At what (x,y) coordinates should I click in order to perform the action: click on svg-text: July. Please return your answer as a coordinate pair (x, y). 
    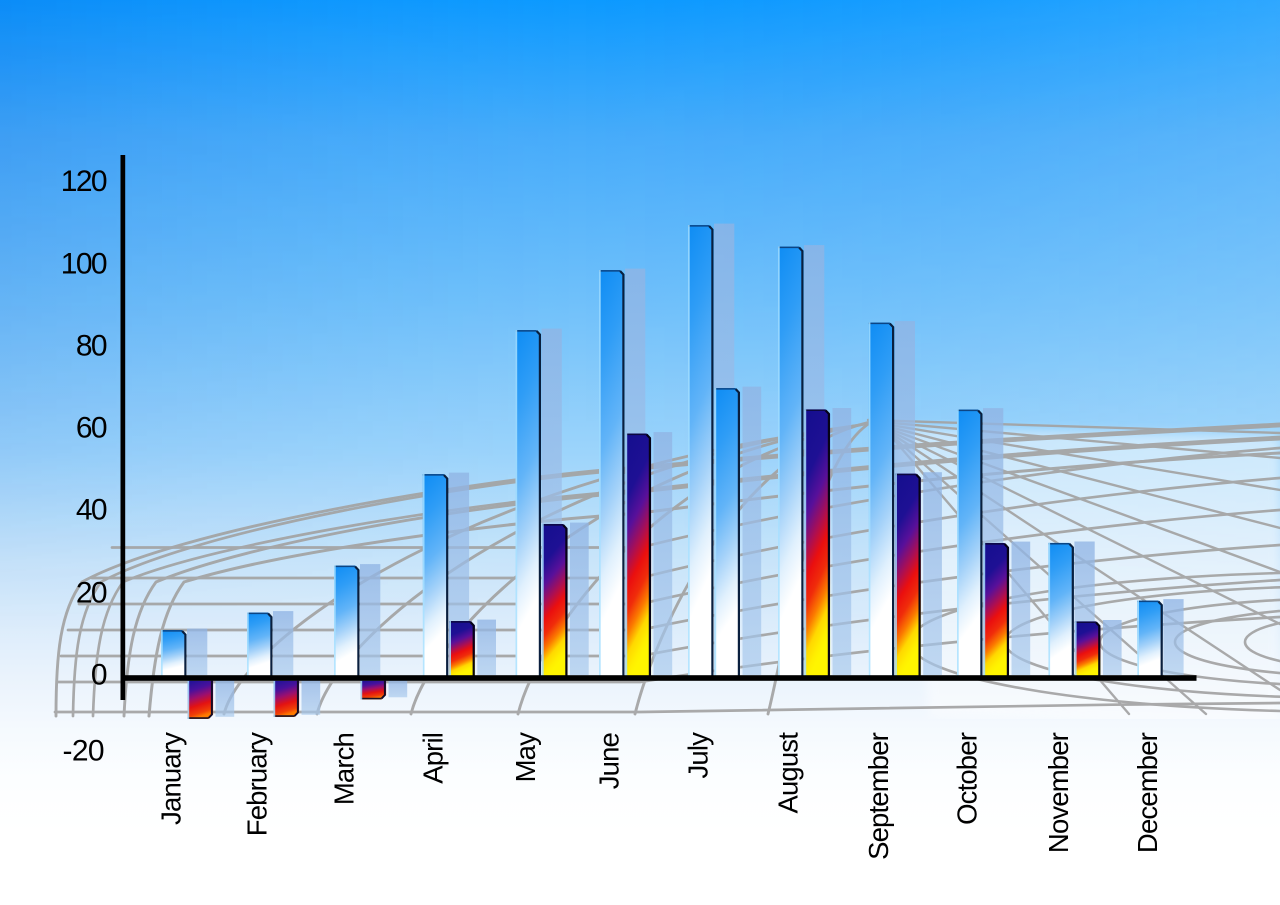
    Looking at the image, I should click on (698, 755).